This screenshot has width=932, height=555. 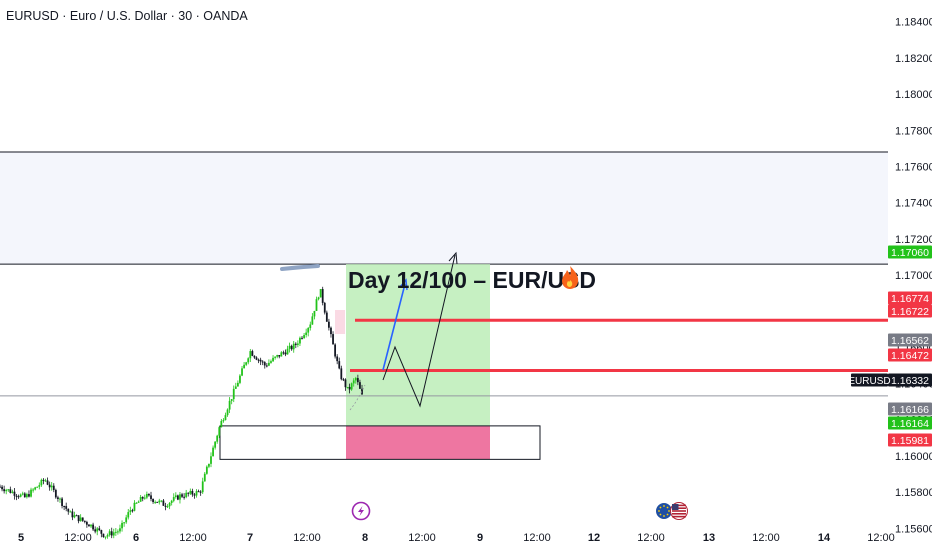 I want to click on support-box, so click(x=380, y=442).